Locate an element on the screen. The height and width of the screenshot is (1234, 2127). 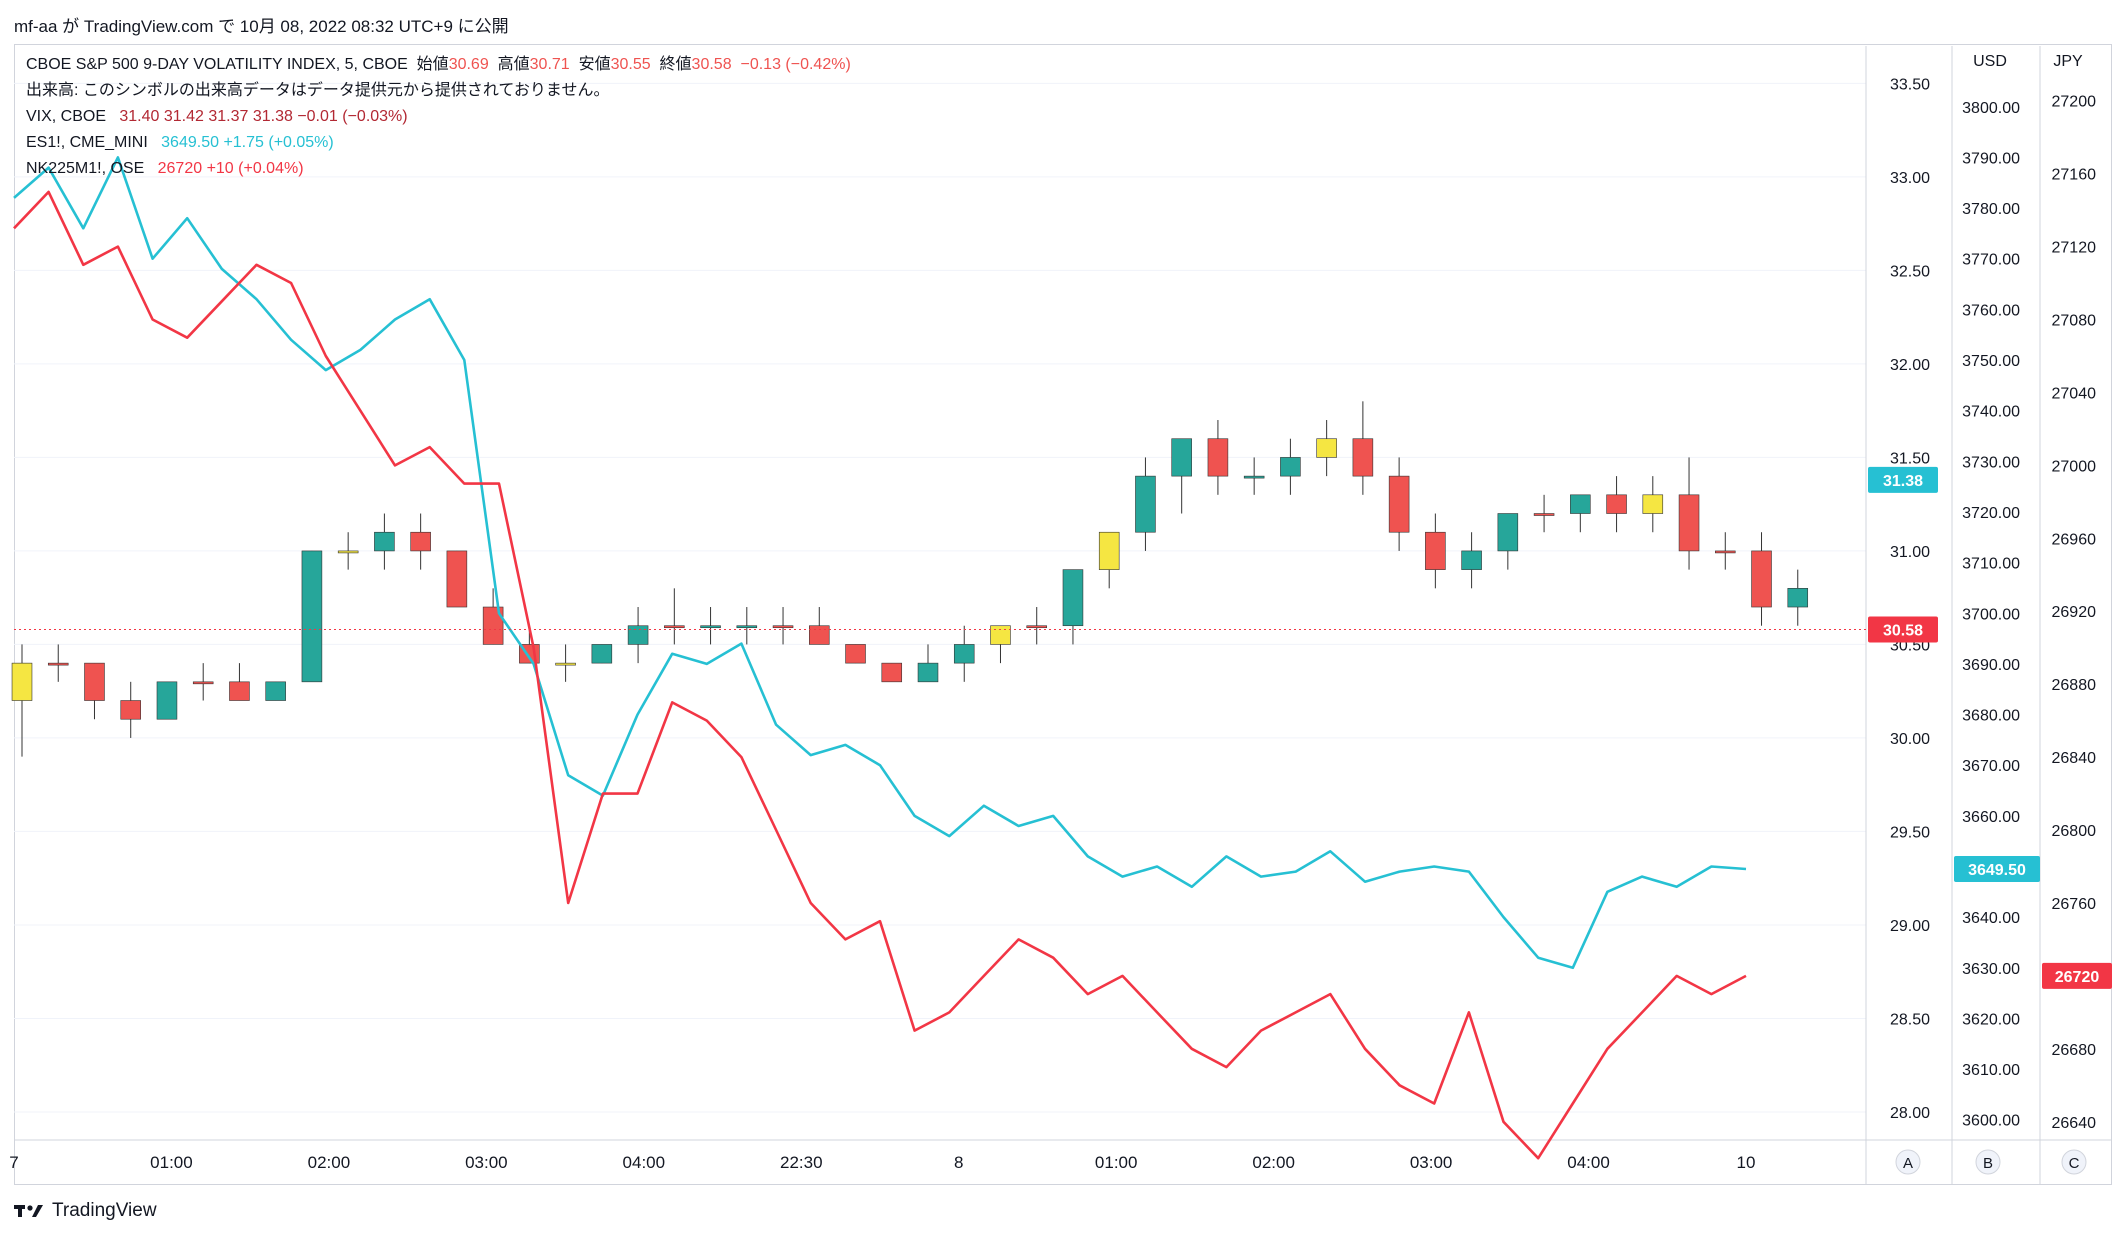
jpy-axis-tick: 27000 is located at coordinates (2074, 466).